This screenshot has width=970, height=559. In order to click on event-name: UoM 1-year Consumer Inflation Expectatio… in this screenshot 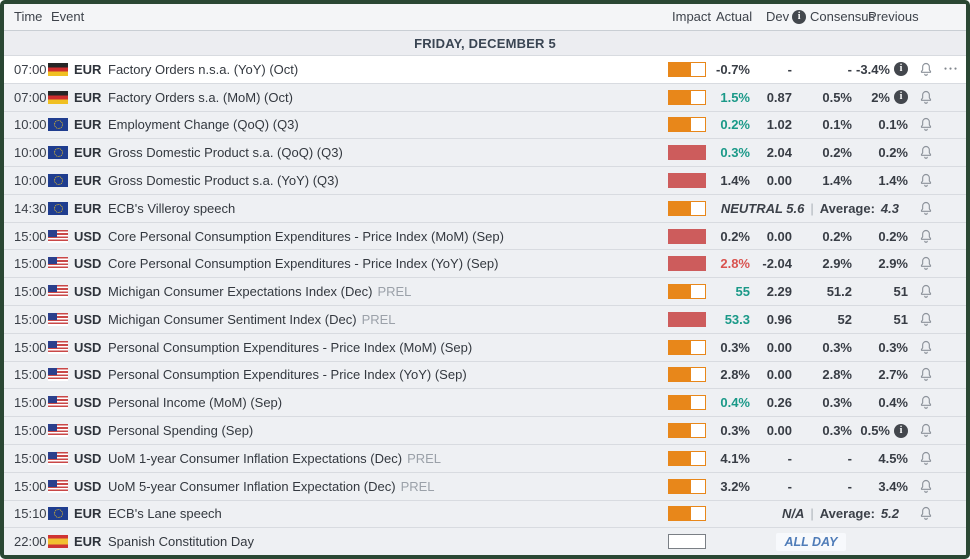, I will do `click(388, 458)`.